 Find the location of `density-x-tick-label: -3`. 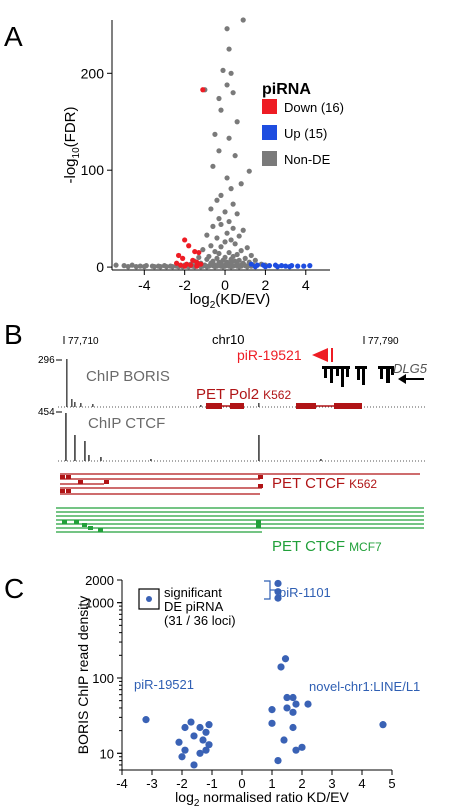

density-x-tick-label: -3 is located at coordinates (152, 783).